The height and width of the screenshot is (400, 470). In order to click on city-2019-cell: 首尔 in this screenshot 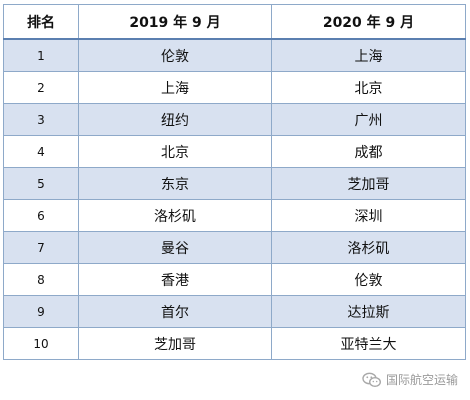, I will do `click(175, 311)`.